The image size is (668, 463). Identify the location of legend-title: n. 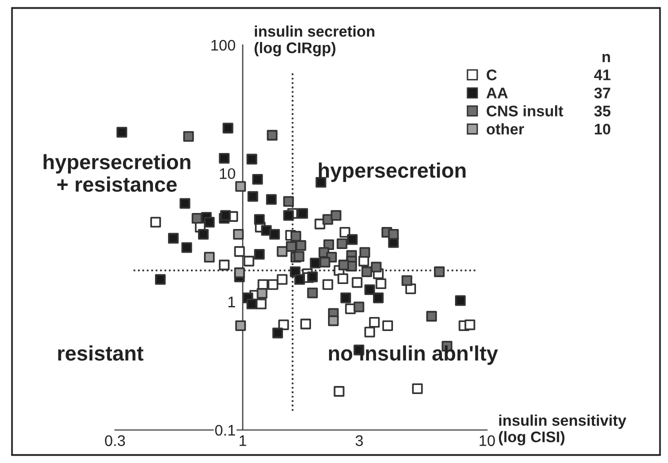
(606, 58).